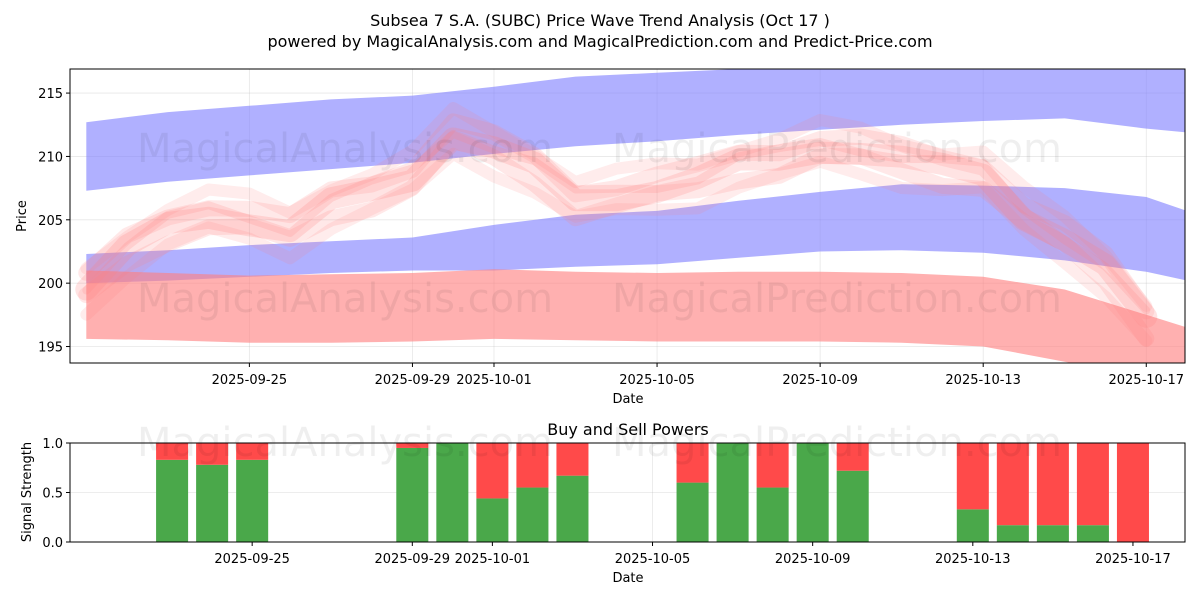 The width and height of the screenshot is (1200, 600). What do you see at coordinates (250, 380) in the screenshot?
I see `top-x-tick-label-0: 2025-09-25` at bounding box center [250, 380].